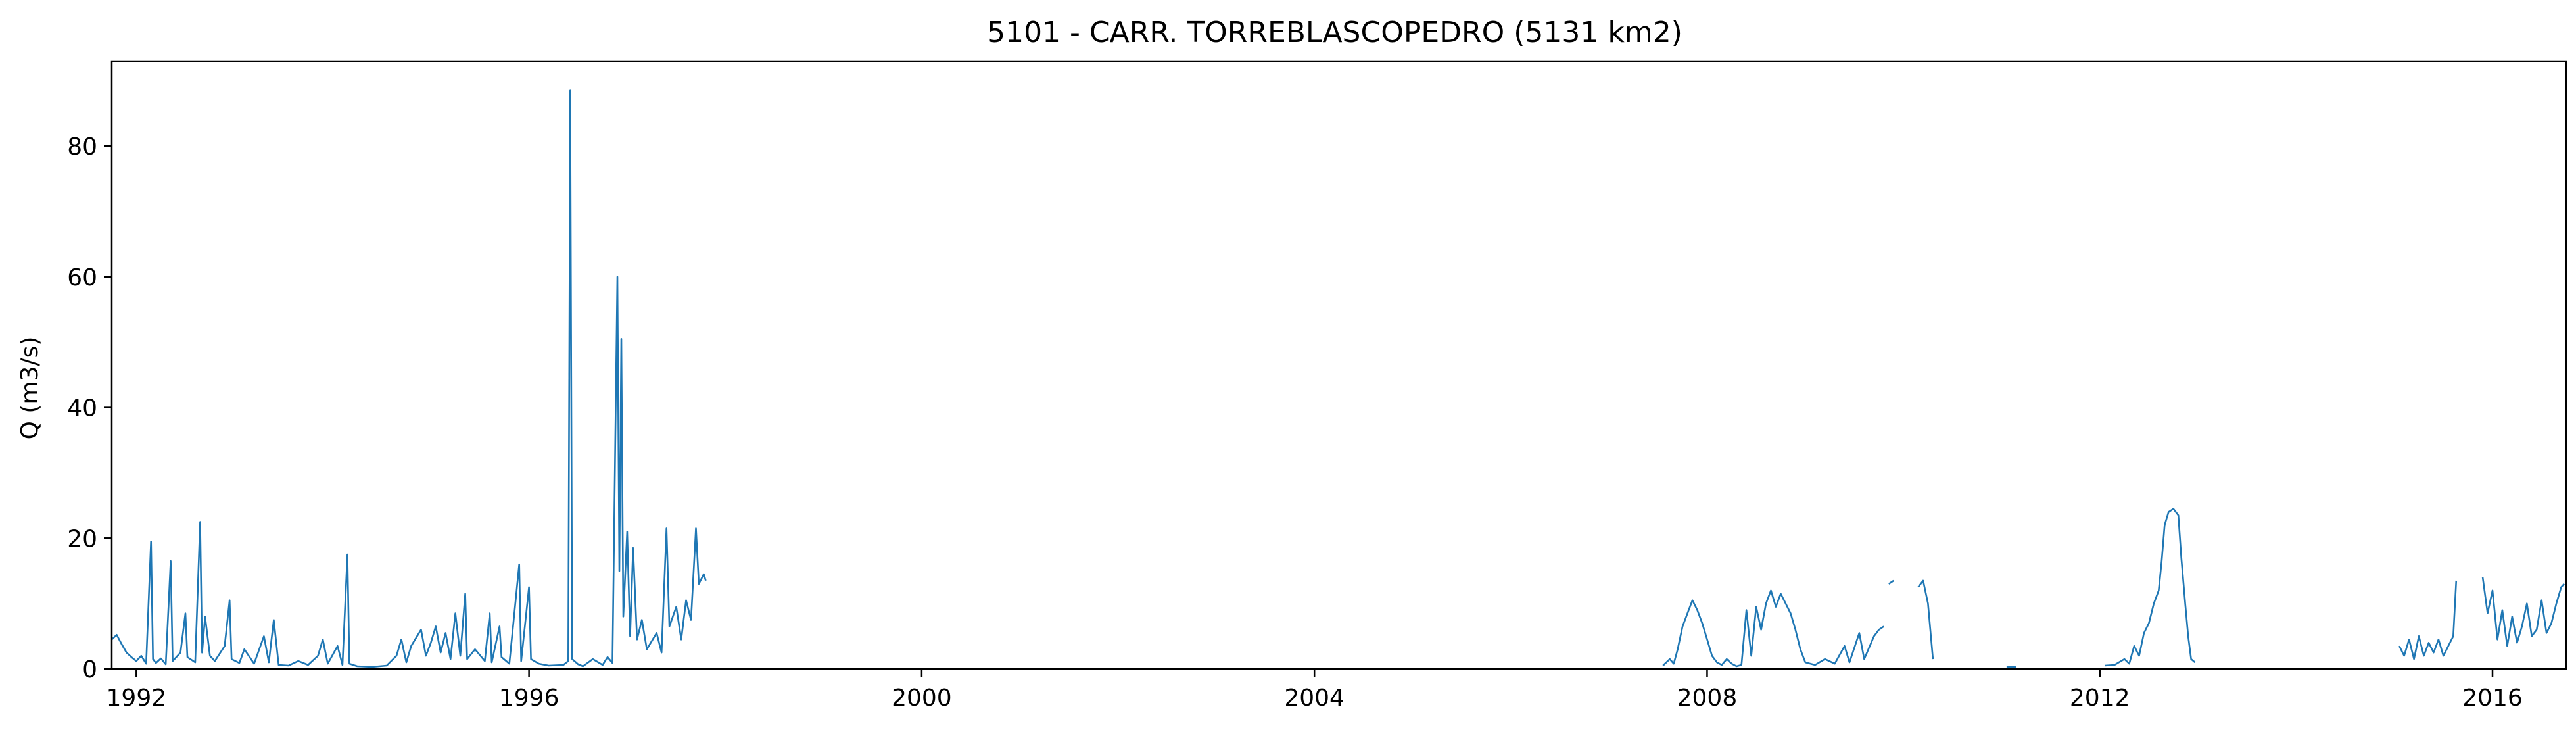  I want to click on y-tick-label: 0, so click(90, 670).